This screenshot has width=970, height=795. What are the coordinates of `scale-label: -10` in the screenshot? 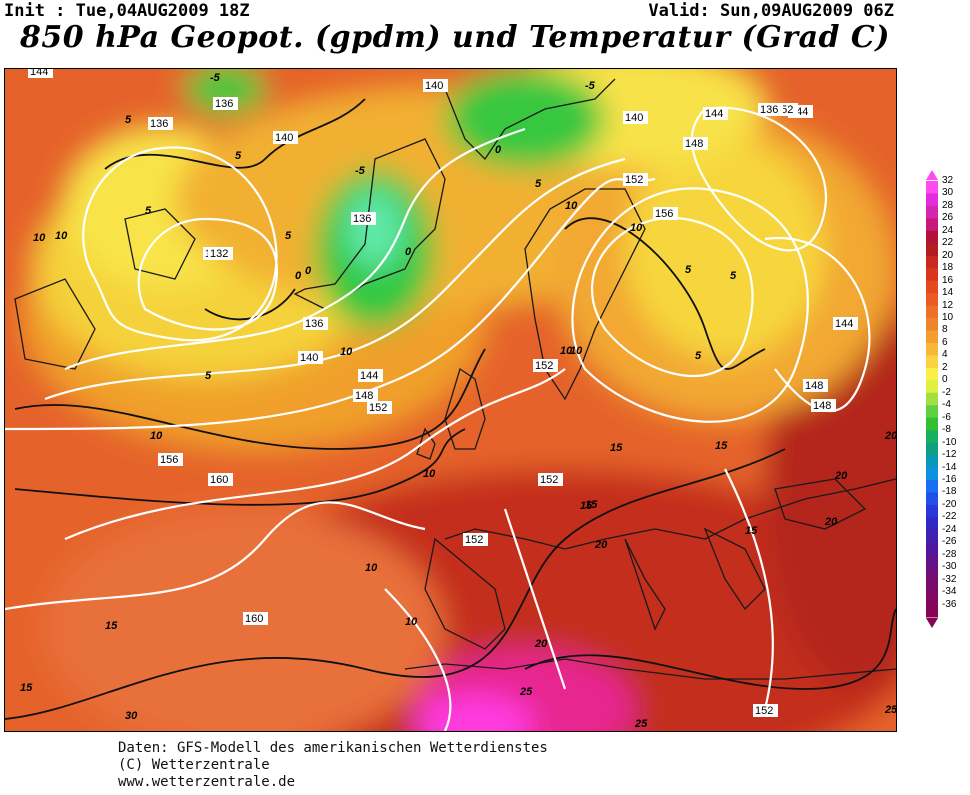 It's located at (949, 442).